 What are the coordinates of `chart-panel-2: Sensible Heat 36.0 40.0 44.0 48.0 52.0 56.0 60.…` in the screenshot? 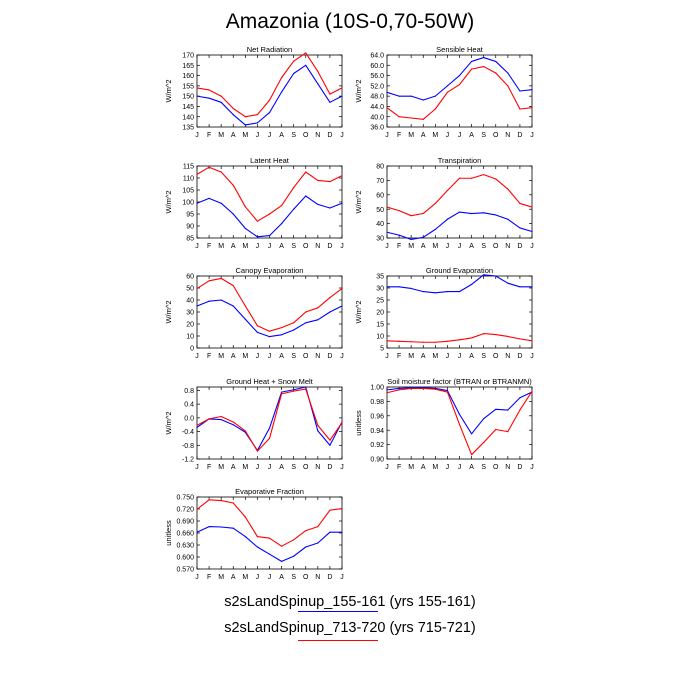 It's located at (444, 92).